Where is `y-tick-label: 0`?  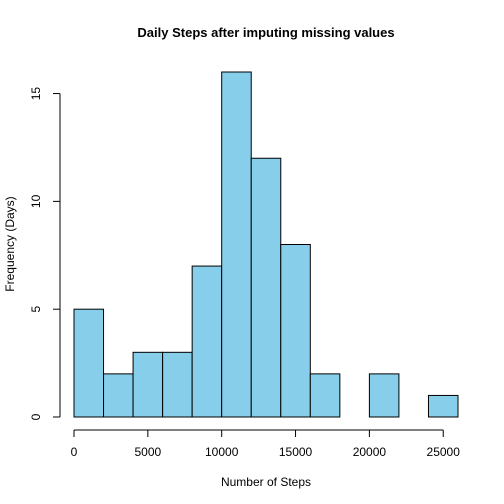 y-tick-label: 0 is located at coordinates (36, 416).